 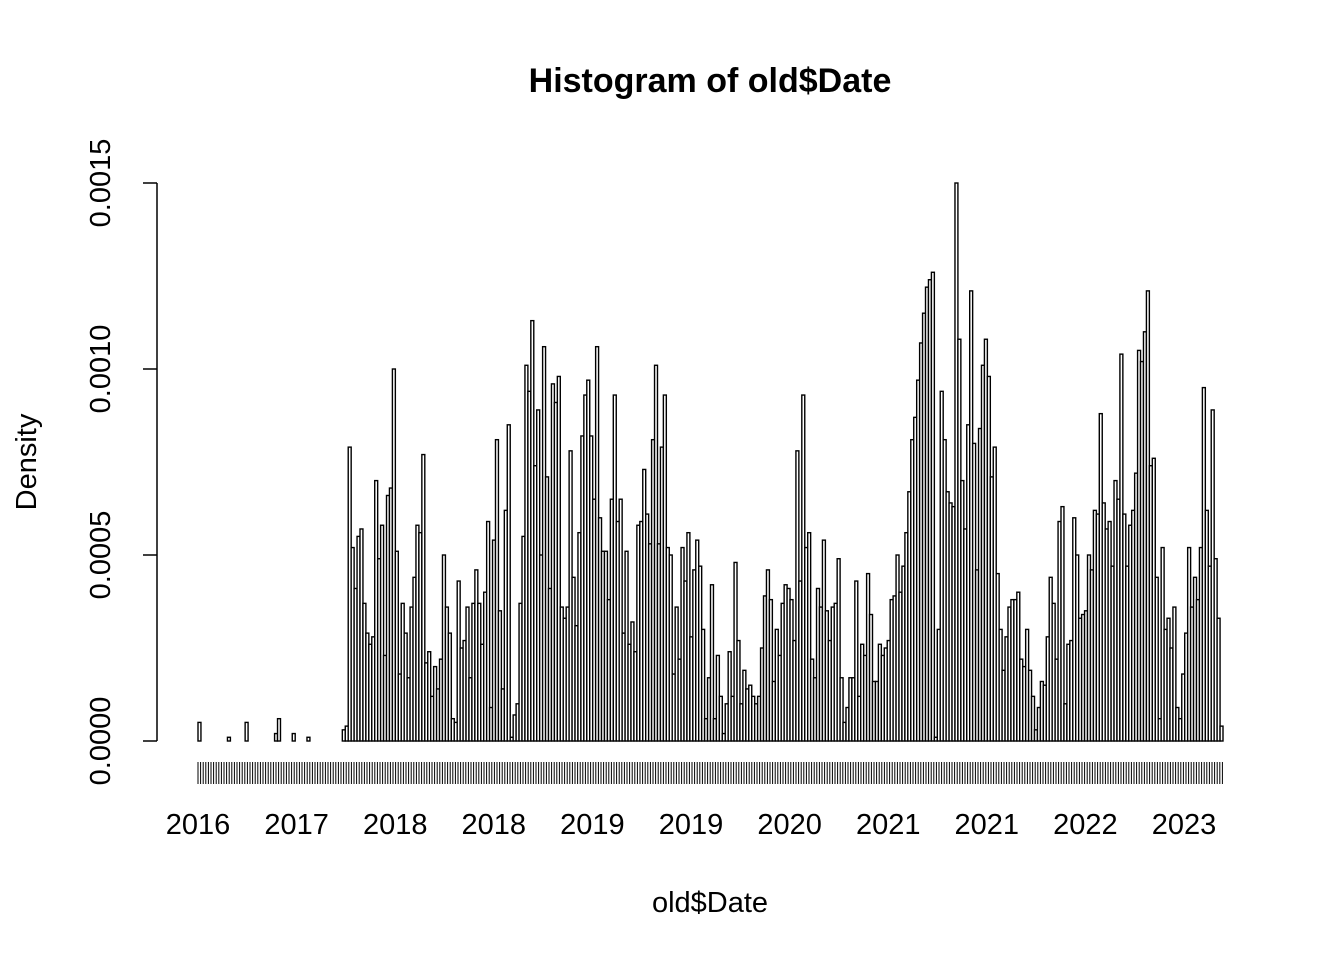 What do you see at coordinates (710, 773) in the screenshot?
I see `rug-group` at bounding box center [710, 773].